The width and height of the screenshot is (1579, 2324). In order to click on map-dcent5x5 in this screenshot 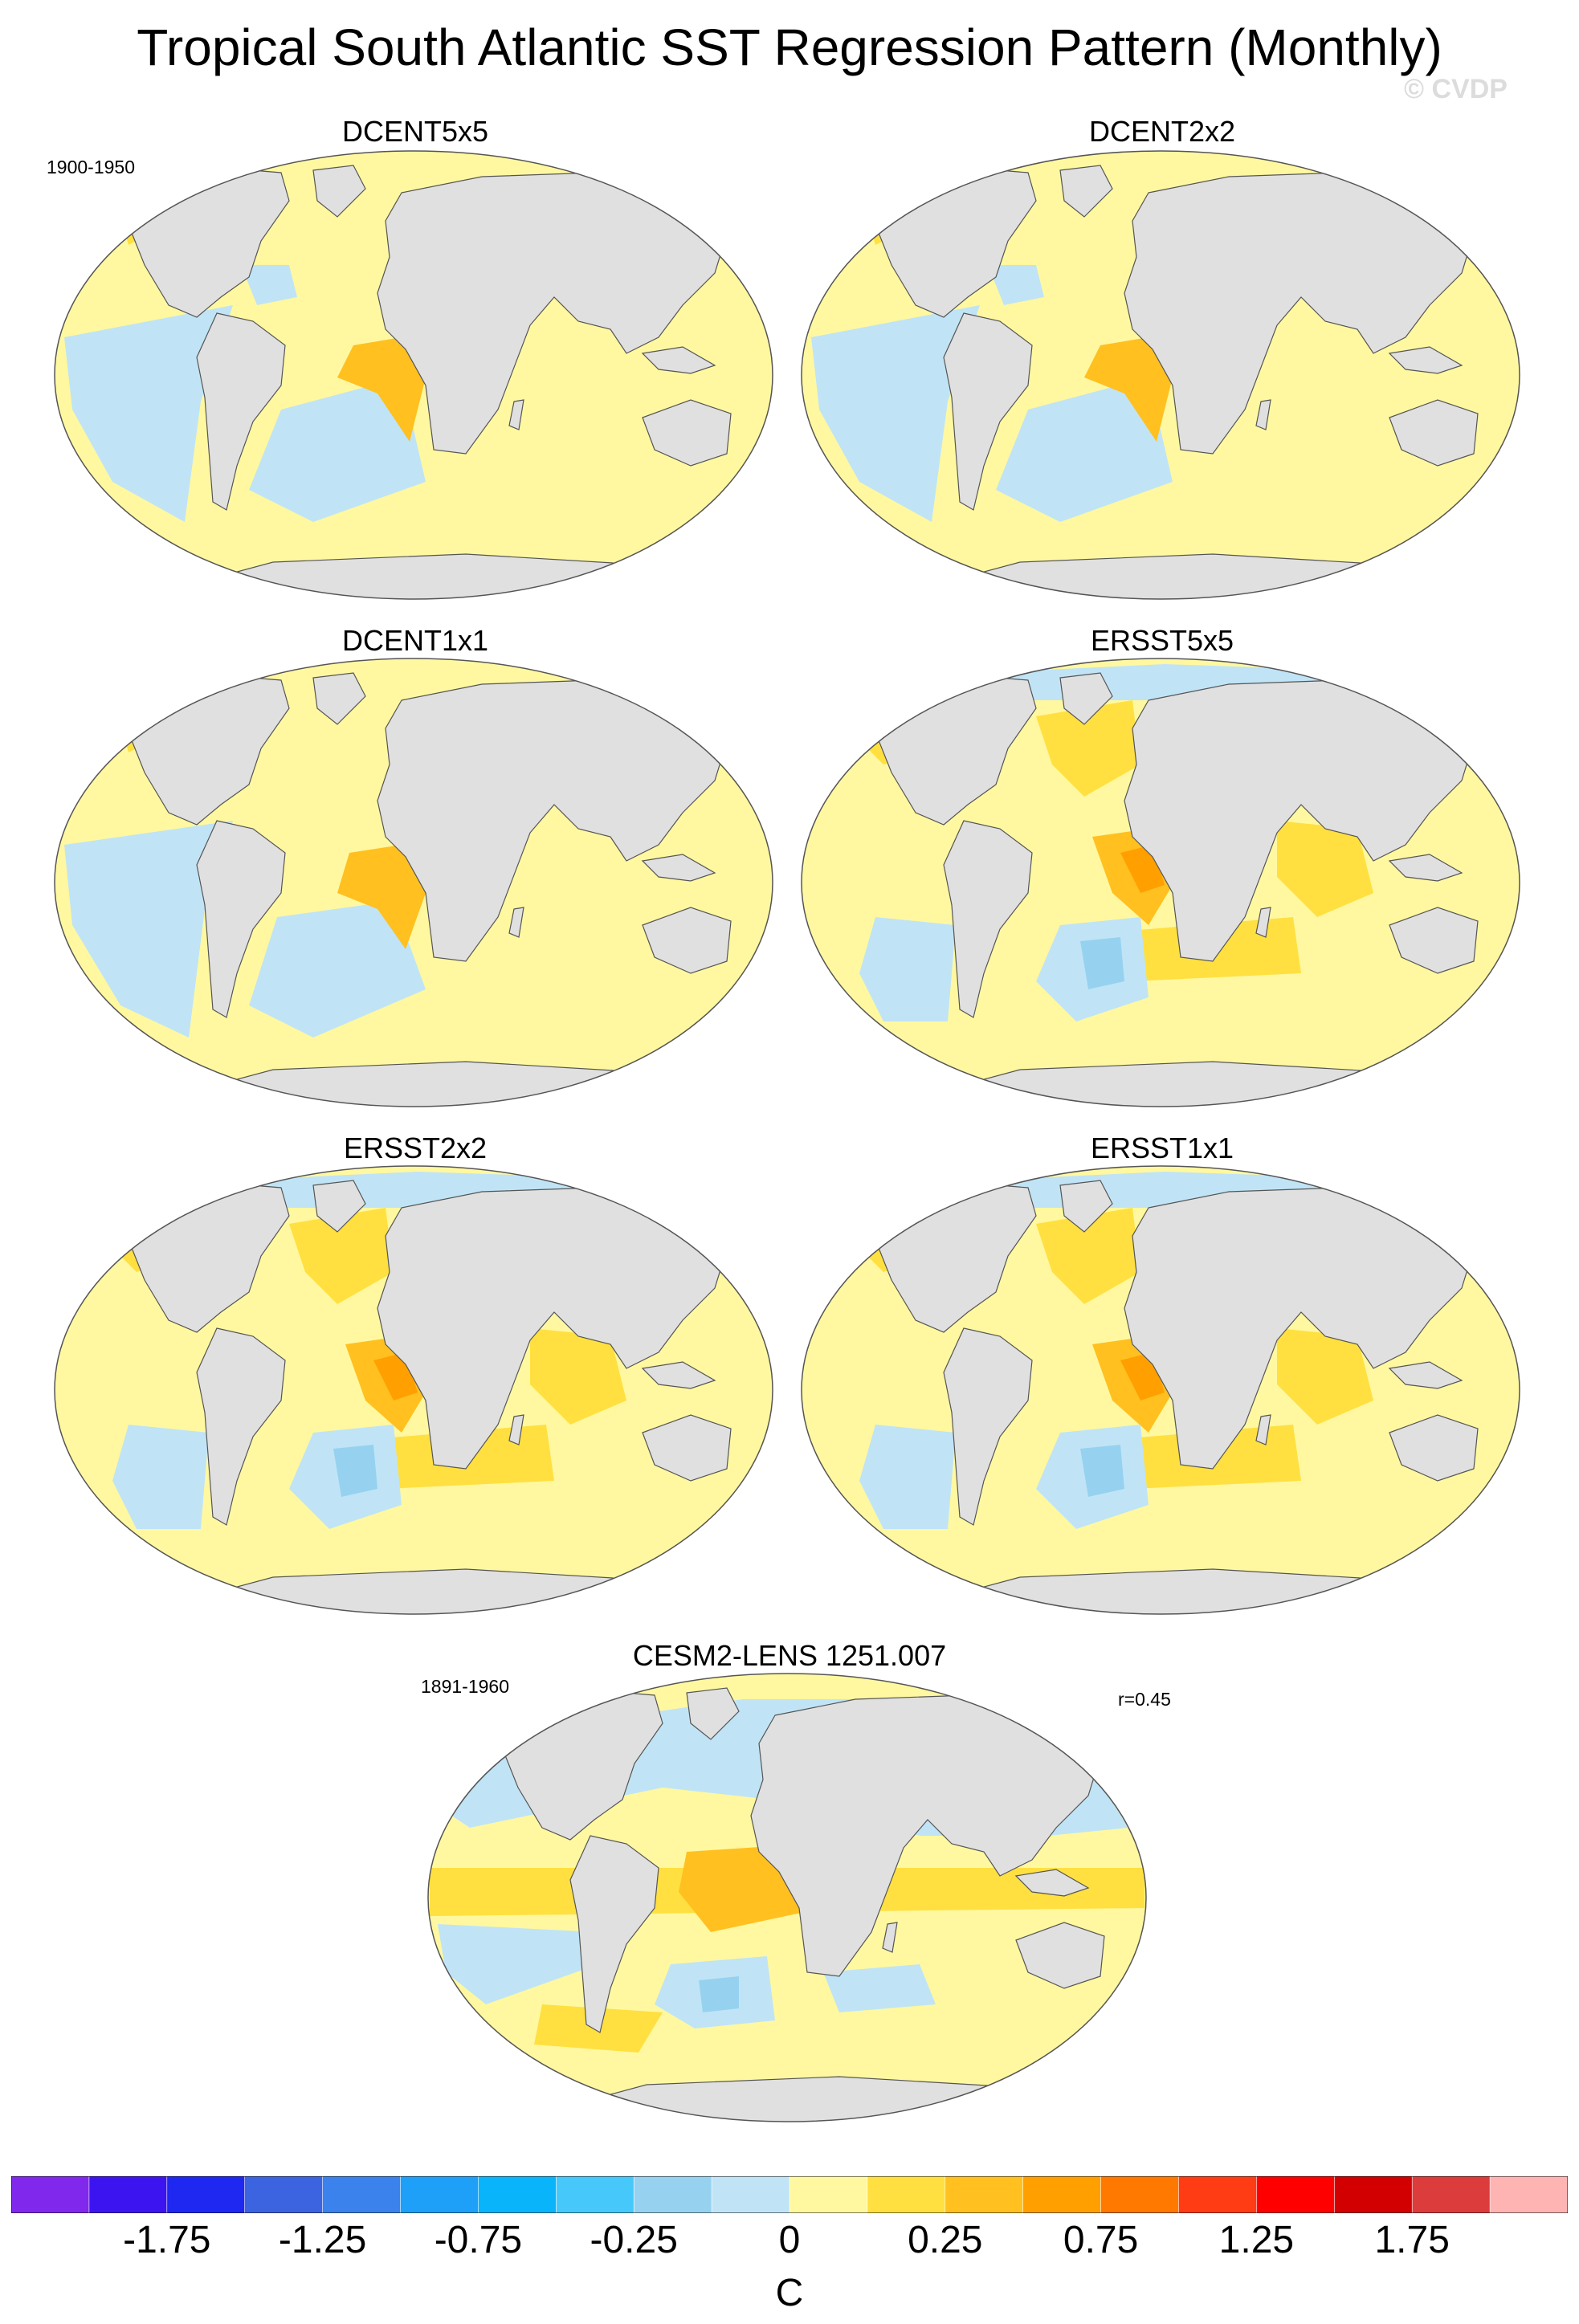, I will do `click(413, 375)`.